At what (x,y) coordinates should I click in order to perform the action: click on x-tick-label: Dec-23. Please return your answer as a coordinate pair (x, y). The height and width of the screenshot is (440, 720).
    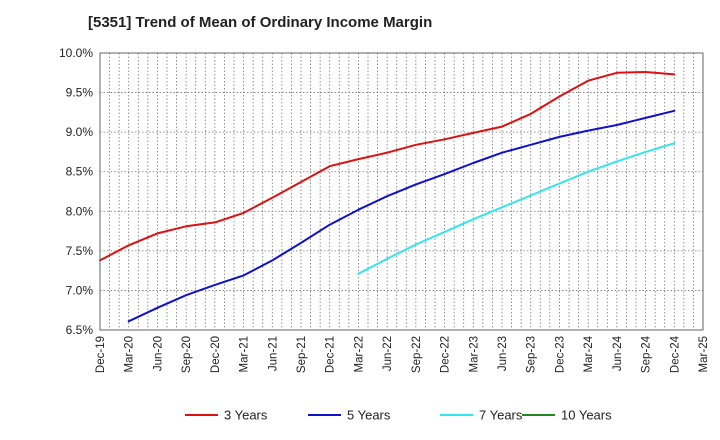
    Looking at the image, I should click on (560, 354).